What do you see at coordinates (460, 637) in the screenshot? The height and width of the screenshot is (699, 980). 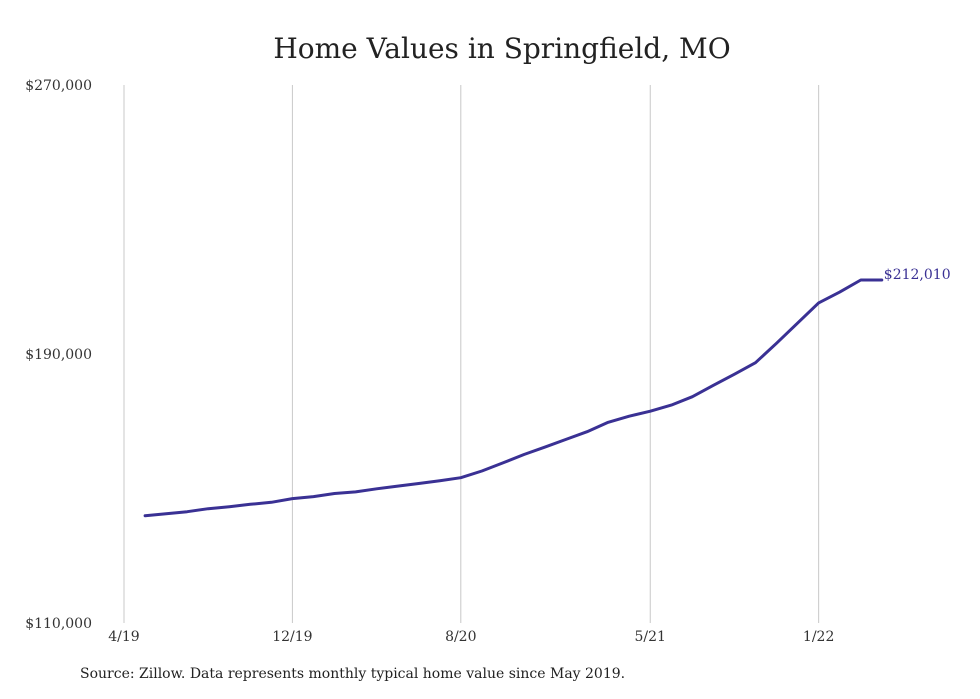 I see `x-tick-label: 8/20` at bounding box center [460, 637].